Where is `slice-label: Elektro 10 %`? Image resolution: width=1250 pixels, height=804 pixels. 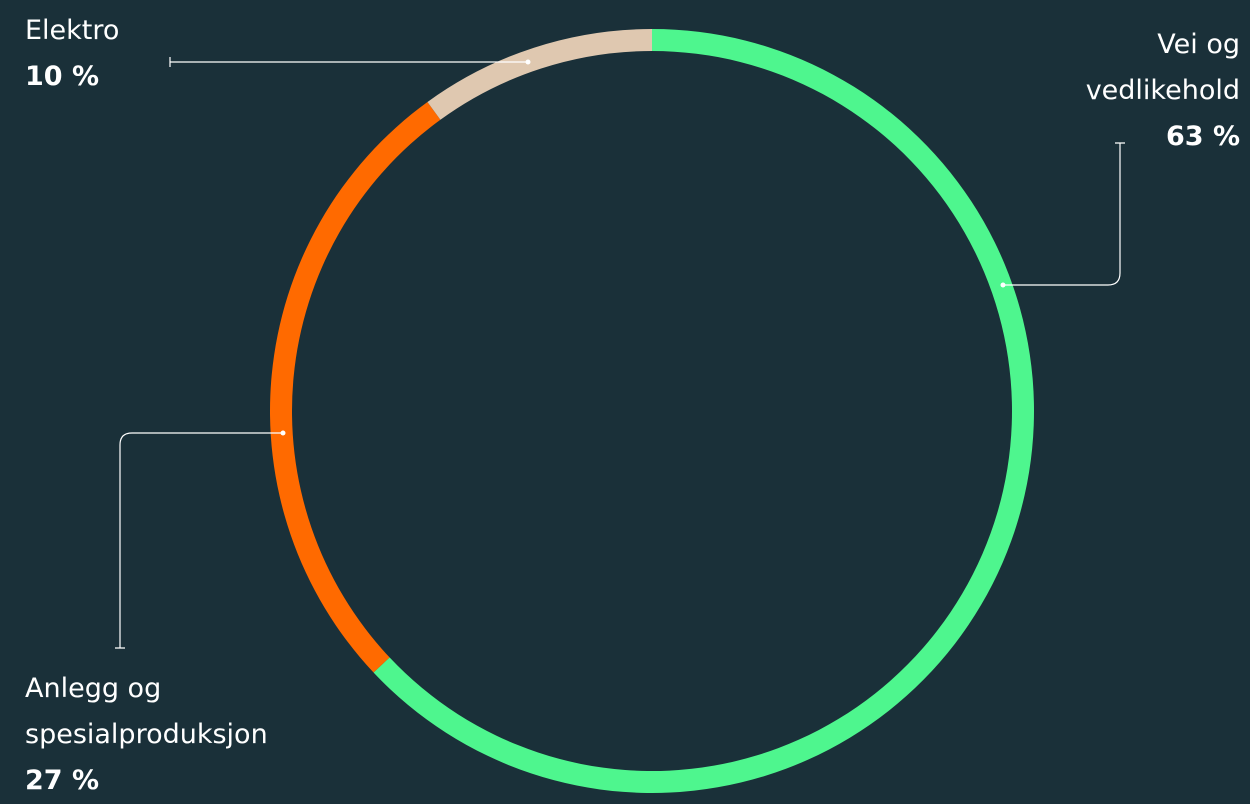
slice-label: Elektro 10 % is located at coordinates (145, 54).